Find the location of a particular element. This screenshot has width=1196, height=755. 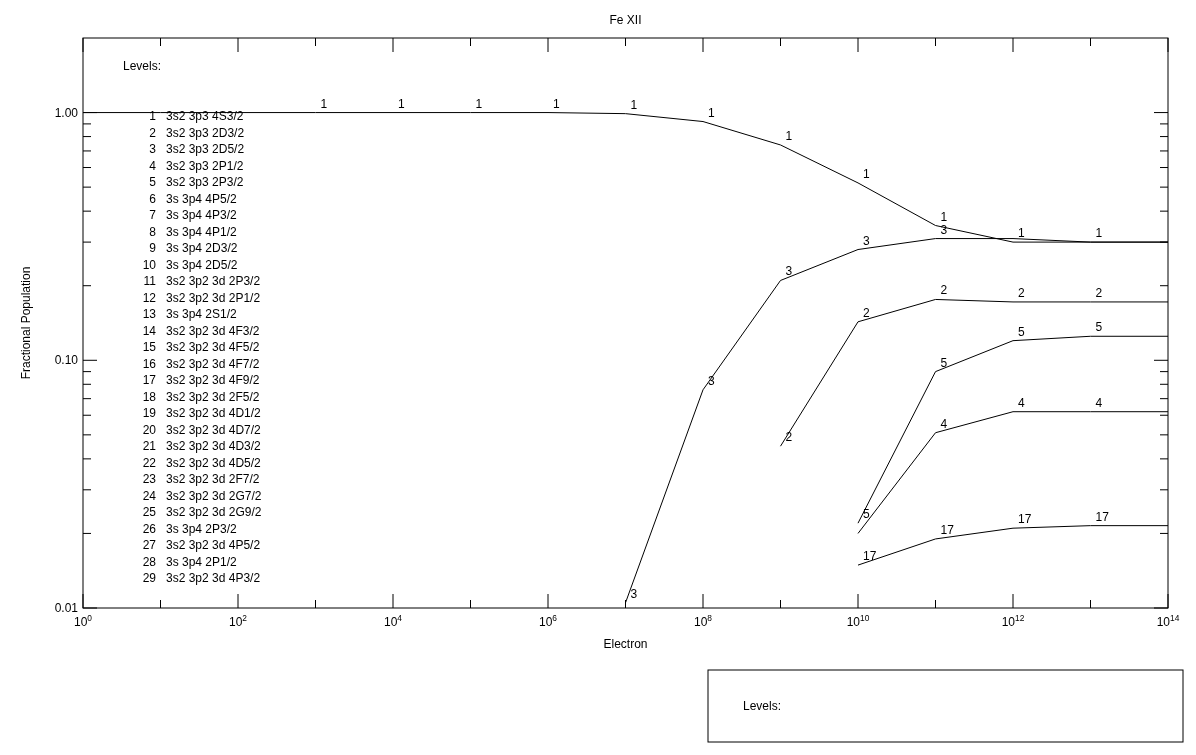

x-tick-label: 10$^{0}$ is located at coordinates (83, 621).